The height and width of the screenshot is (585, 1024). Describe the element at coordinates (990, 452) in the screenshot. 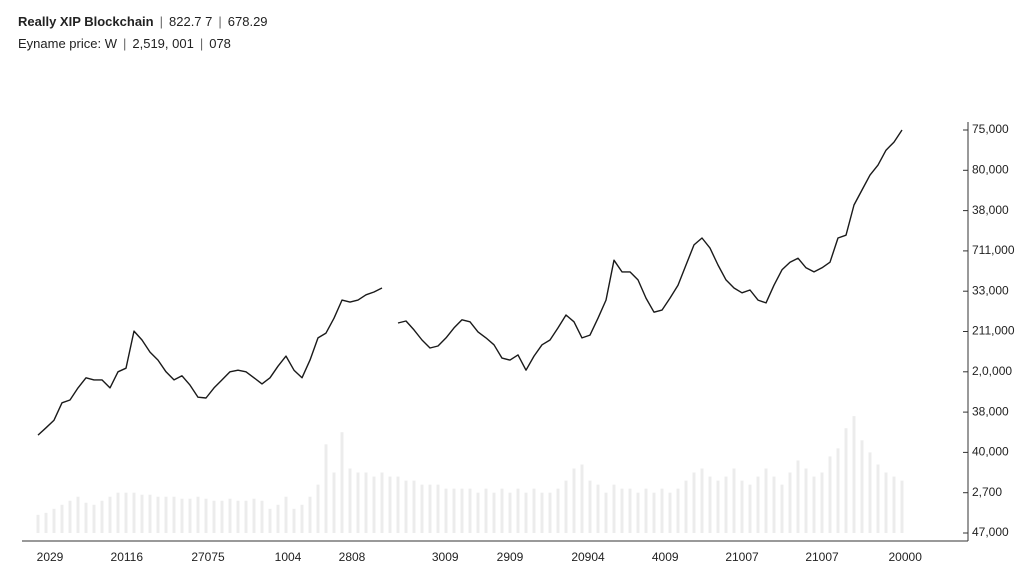

I see `y-tick-label: 40,000` at that location.